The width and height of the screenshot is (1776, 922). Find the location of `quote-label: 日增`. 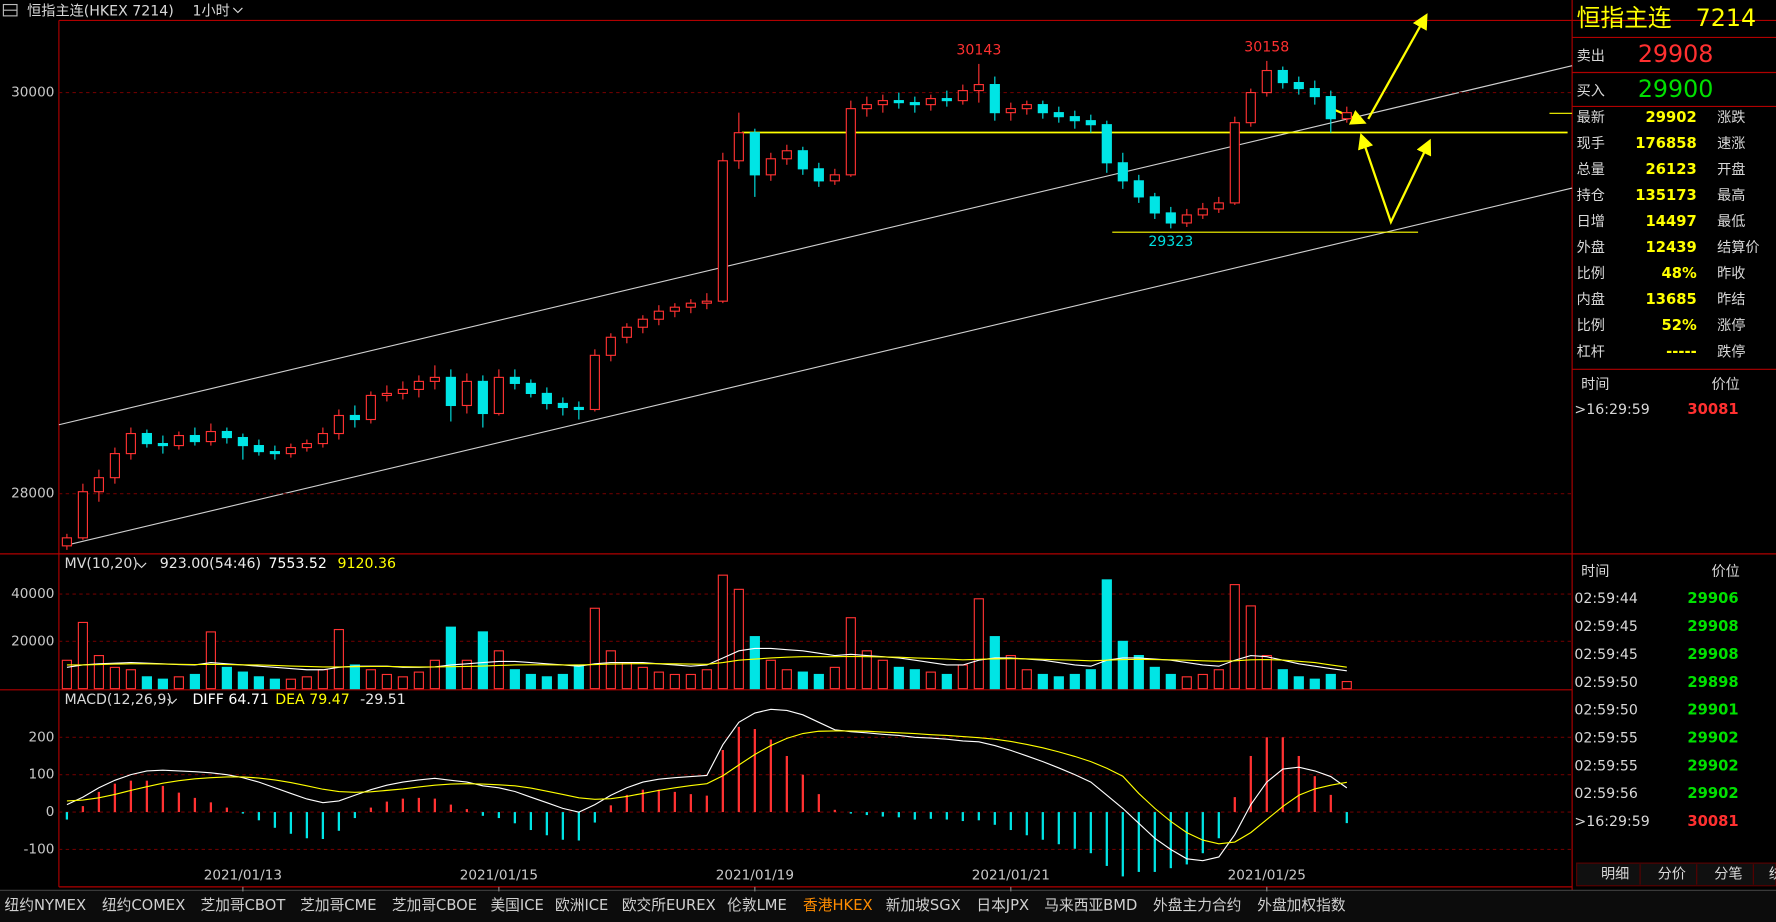

quote-label: 日增 is located at coordinates (1591, 222).